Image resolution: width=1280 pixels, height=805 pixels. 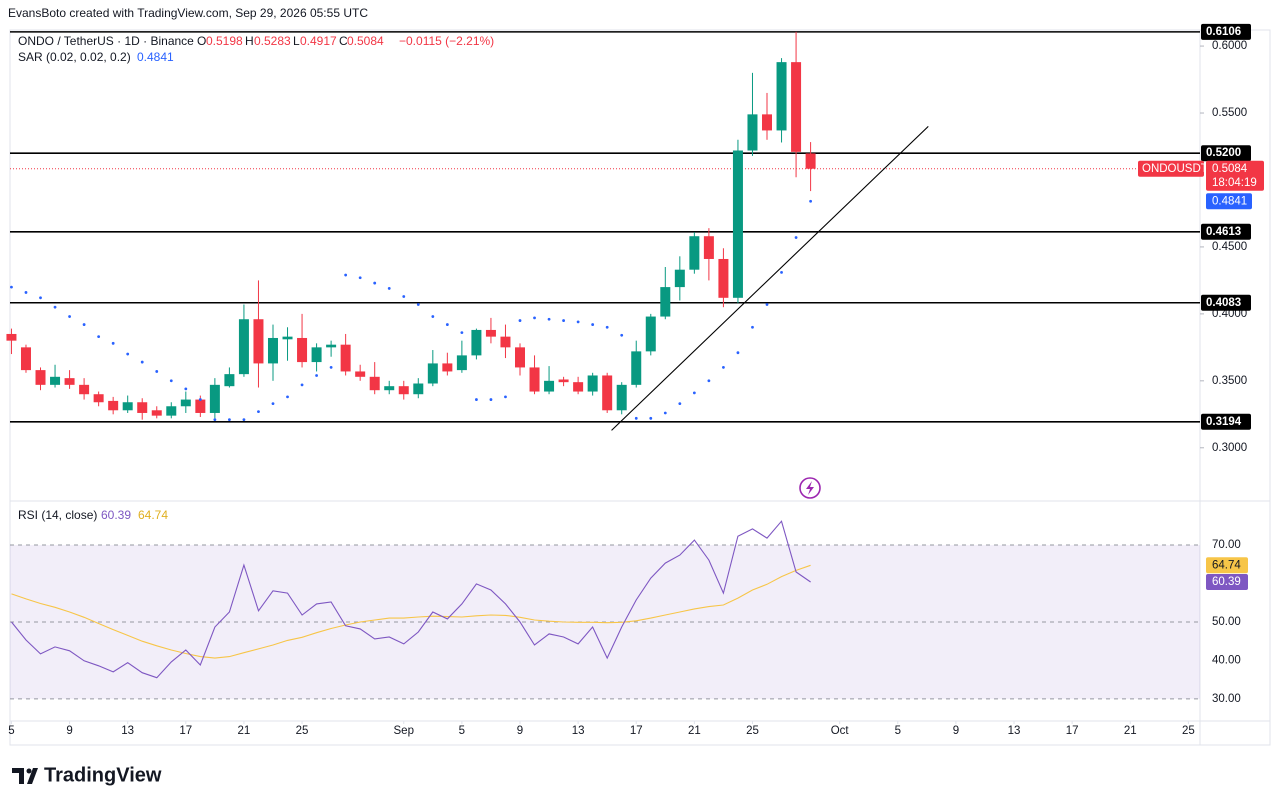 I want to click on level-label: 0.5200, so click(x=1223, y=153).